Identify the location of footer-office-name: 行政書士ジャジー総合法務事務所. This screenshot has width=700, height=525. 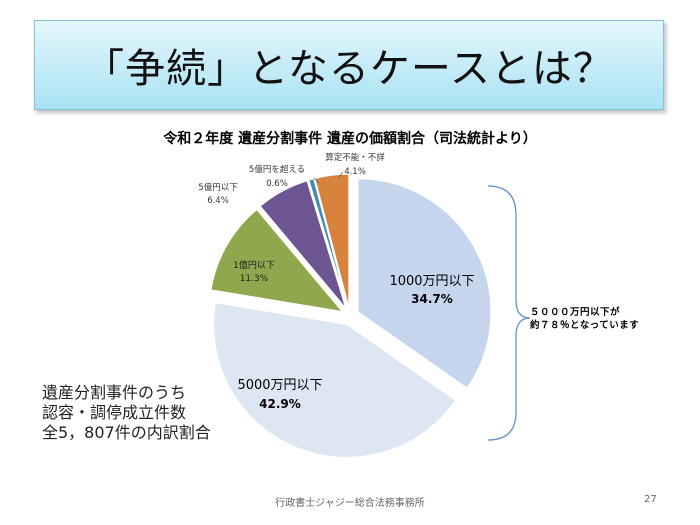
(350, 503).